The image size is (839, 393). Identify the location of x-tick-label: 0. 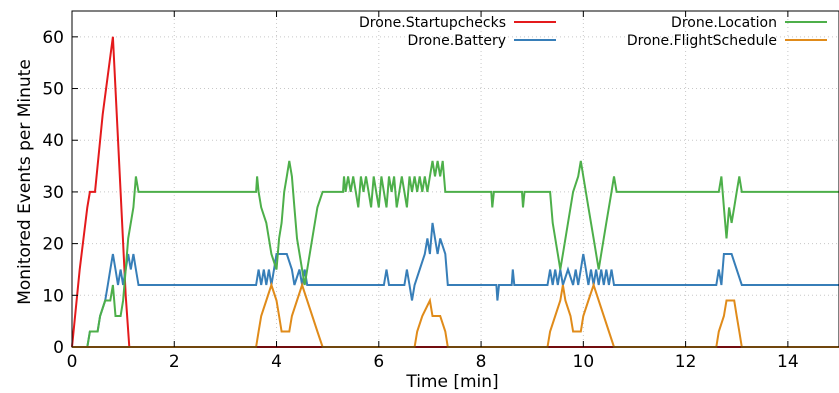
(72, 362).